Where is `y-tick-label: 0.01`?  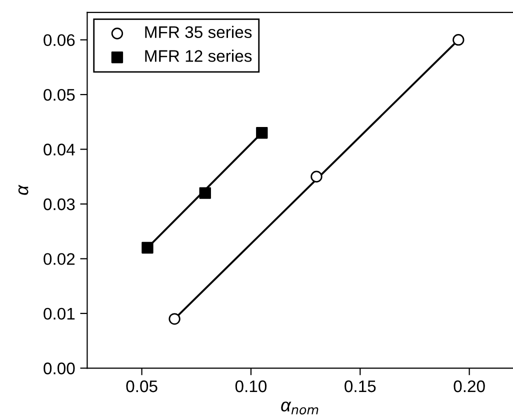 y-tick-label: 0.01 is located at coordinates (59, 314).